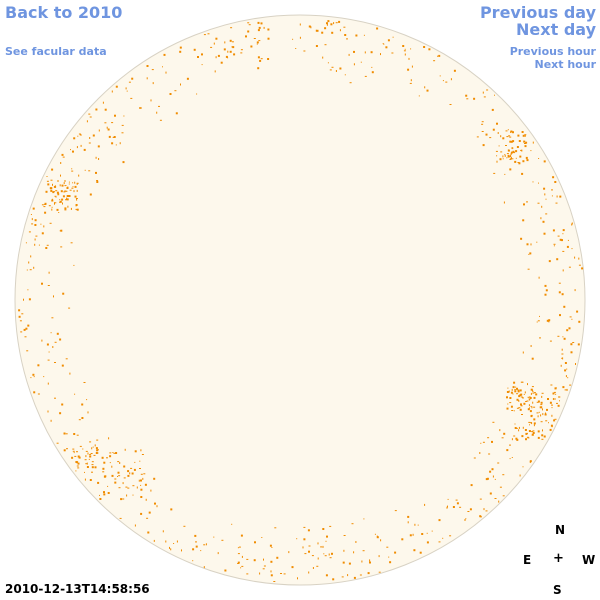 The width and height of the screenshot is (600, 600). I want to click on facular-data-link: See facular data, so click(56, 51).